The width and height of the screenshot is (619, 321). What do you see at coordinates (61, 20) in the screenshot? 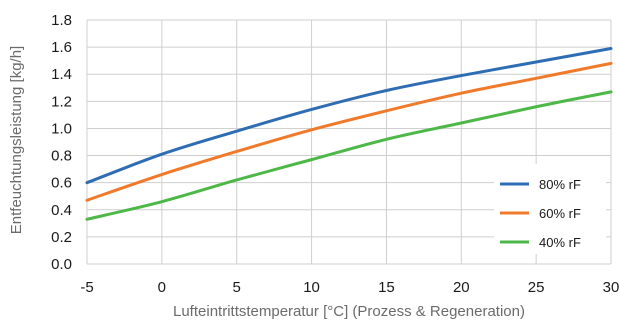
I see `y-tick-label: 1.8` at bounding box center [61, 20].